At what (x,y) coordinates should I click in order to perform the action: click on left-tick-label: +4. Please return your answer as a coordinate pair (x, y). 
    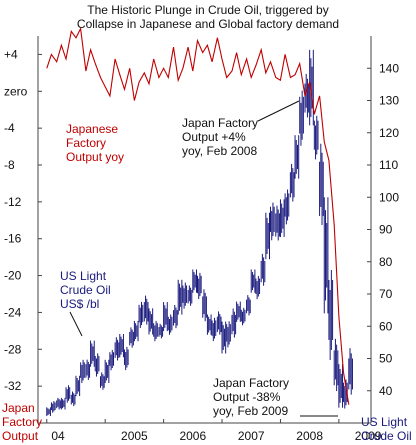
    Looking at the image, I should click on (11, 54).